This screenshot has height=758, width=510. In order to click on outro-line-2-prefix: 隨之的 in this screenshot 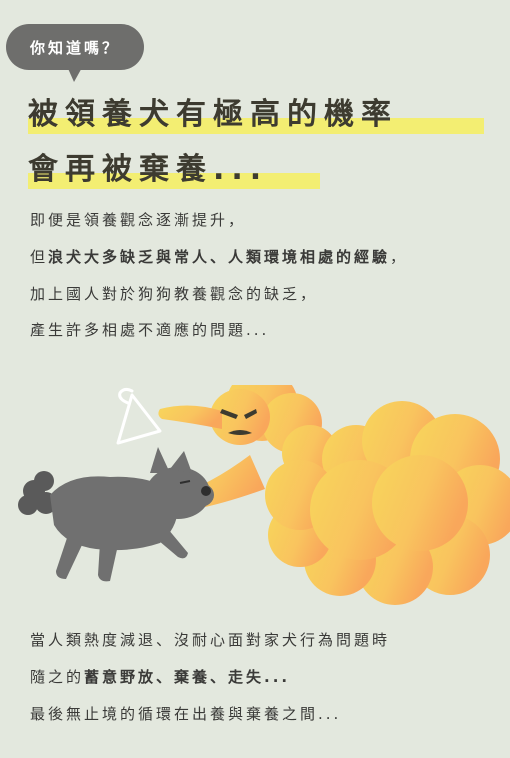, I will do `click(57, 677)`.